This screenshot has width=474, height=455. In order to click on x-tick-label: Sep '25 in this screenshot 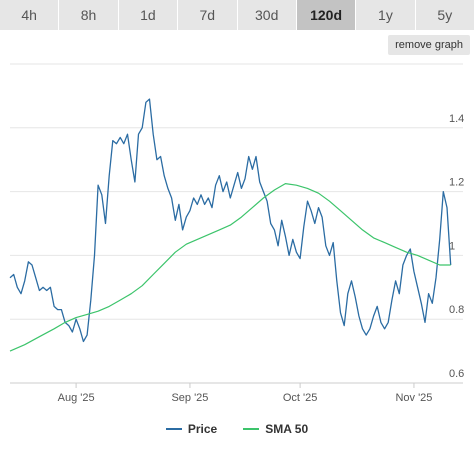, I will do `click(189, 398)`.